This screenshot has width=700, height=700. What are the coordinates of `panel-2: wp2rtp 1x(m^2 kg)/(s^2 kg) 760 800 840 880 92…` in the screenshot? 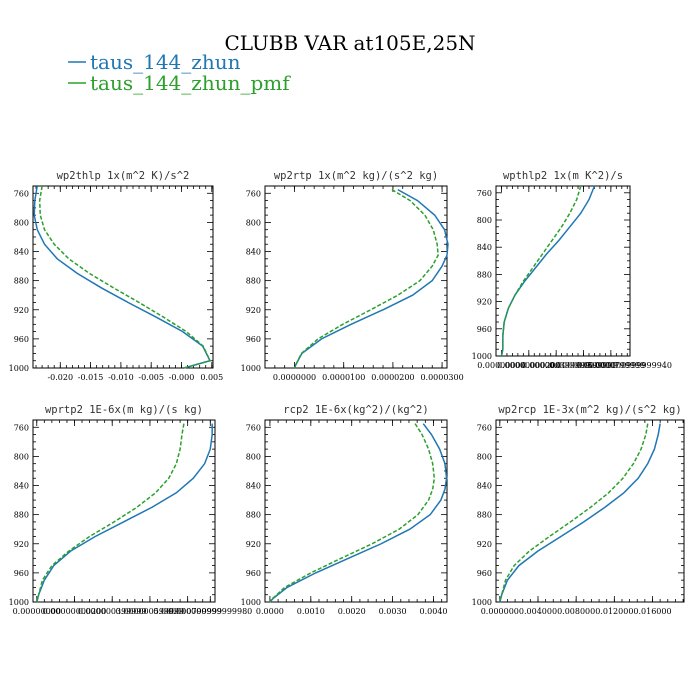 It's located at (352, 276).